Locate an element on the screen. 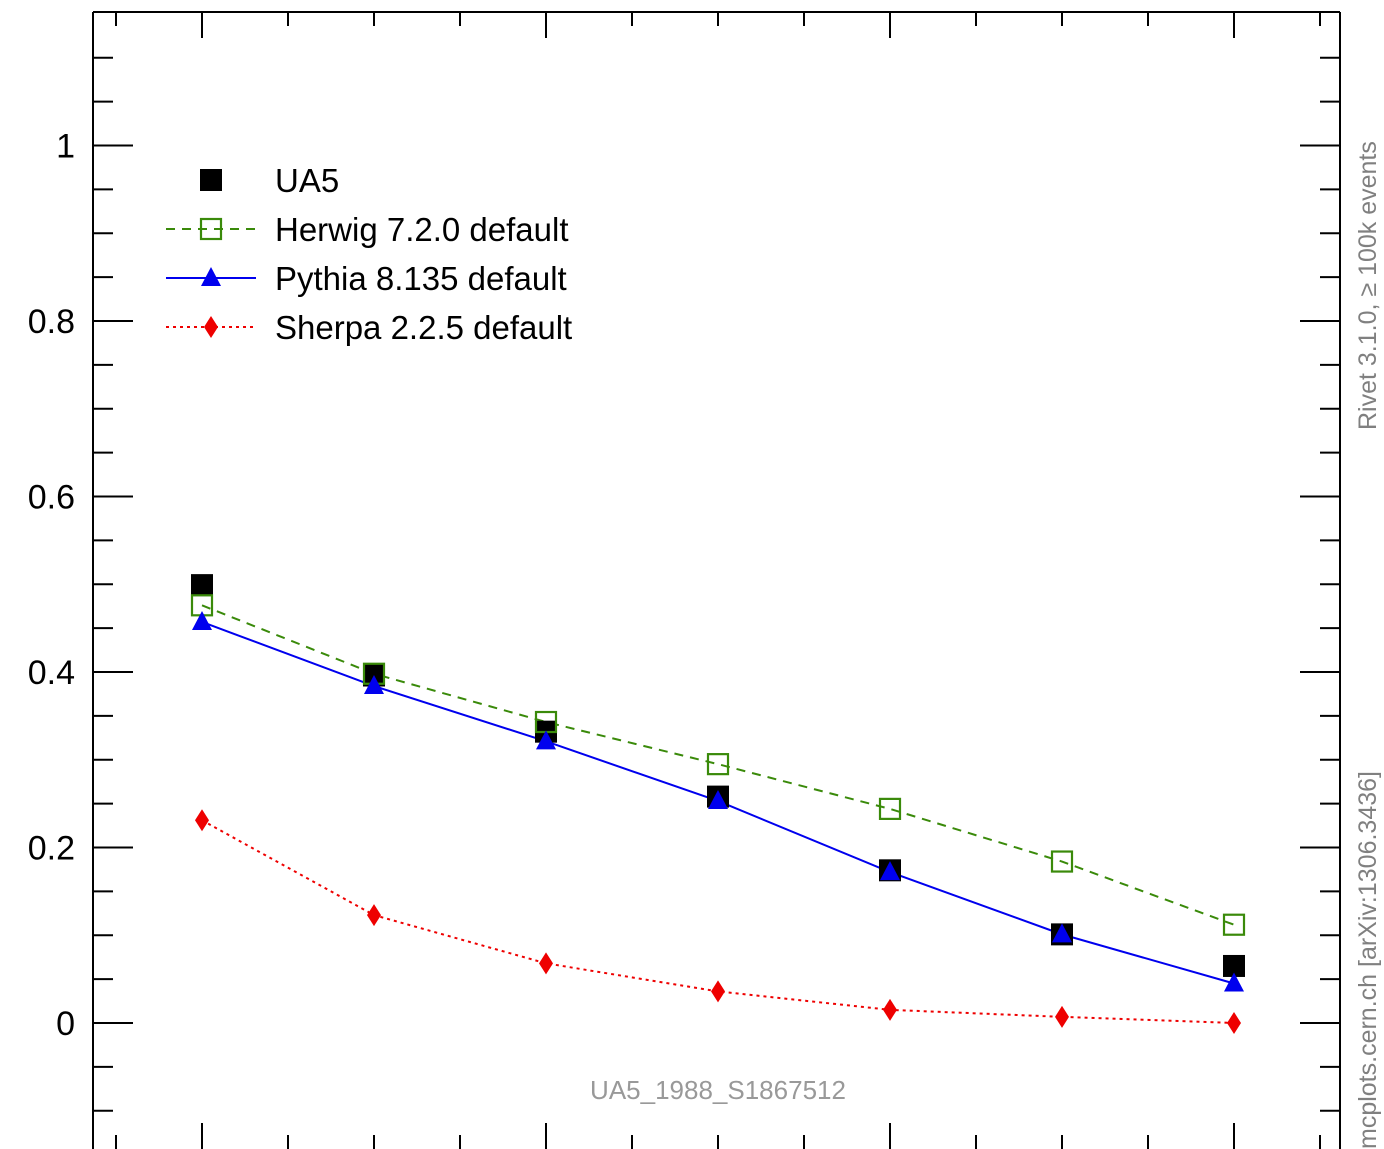 The width and height of the screenshot is (1384, 1149). y-tick-label: 0.4 is located at coordinates (51, 673).